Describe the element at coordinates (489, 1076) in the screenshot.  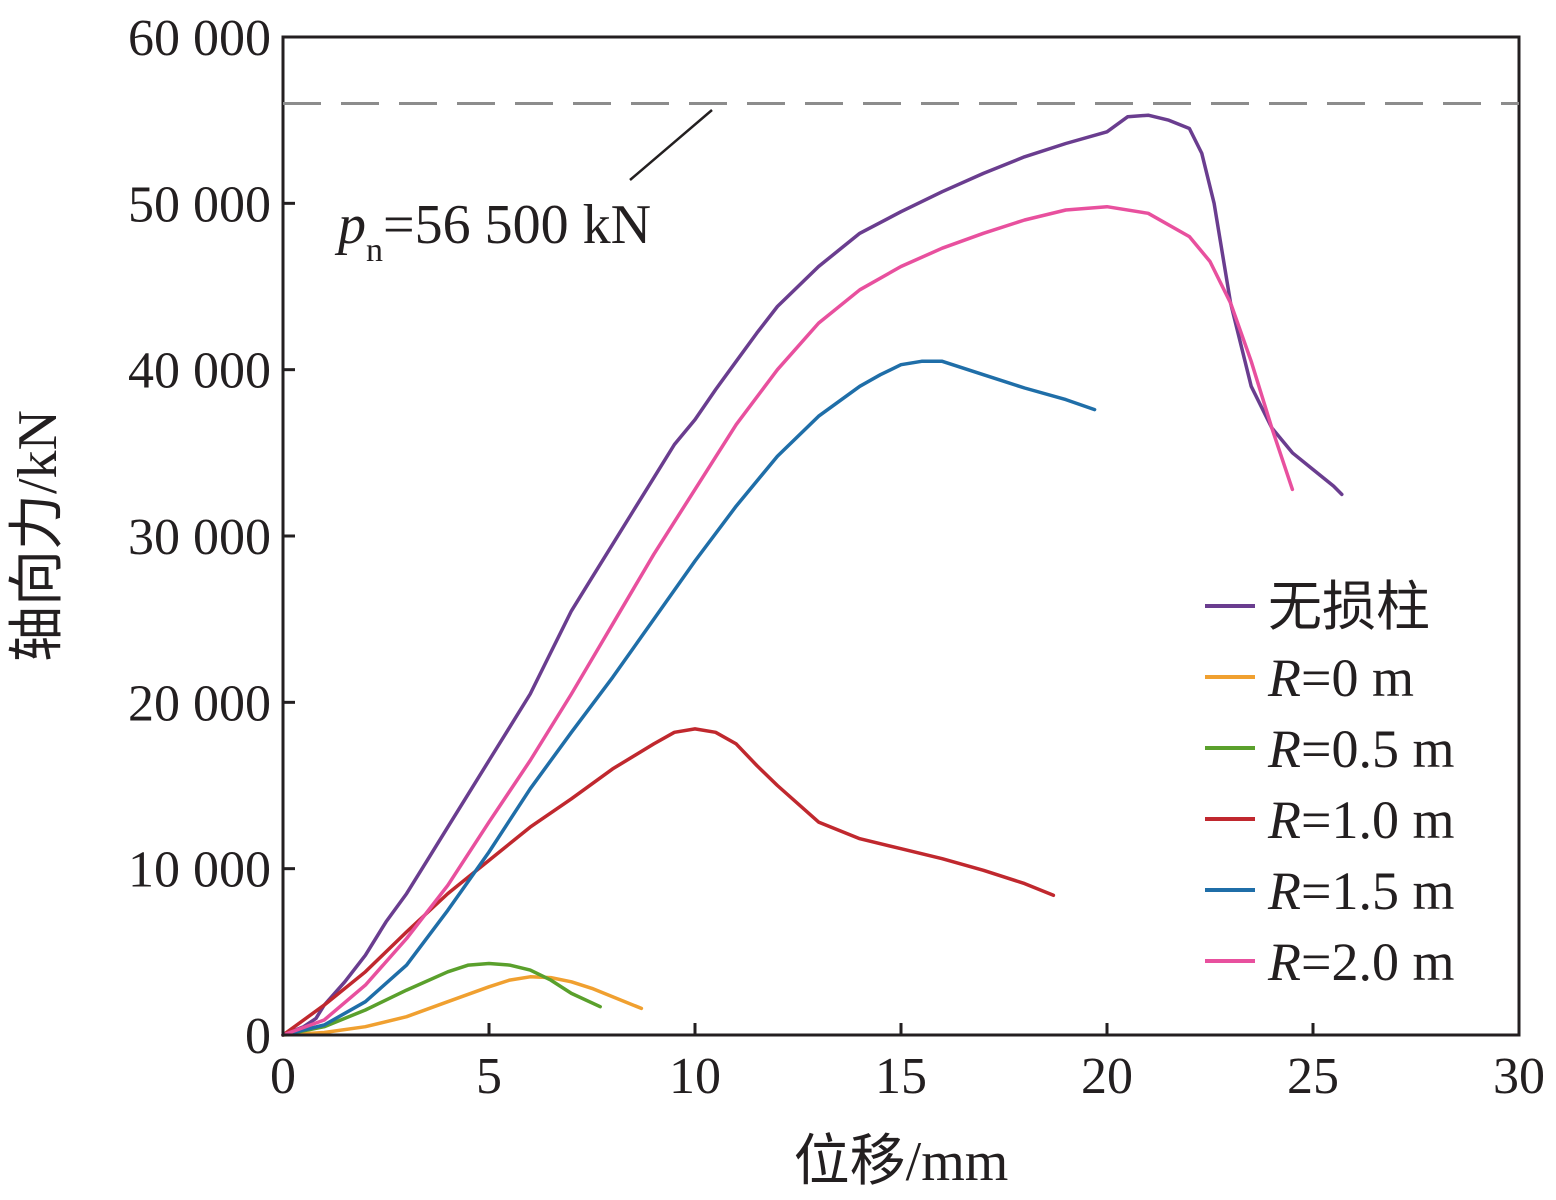
I see `x-tick-label: 5` at that location.